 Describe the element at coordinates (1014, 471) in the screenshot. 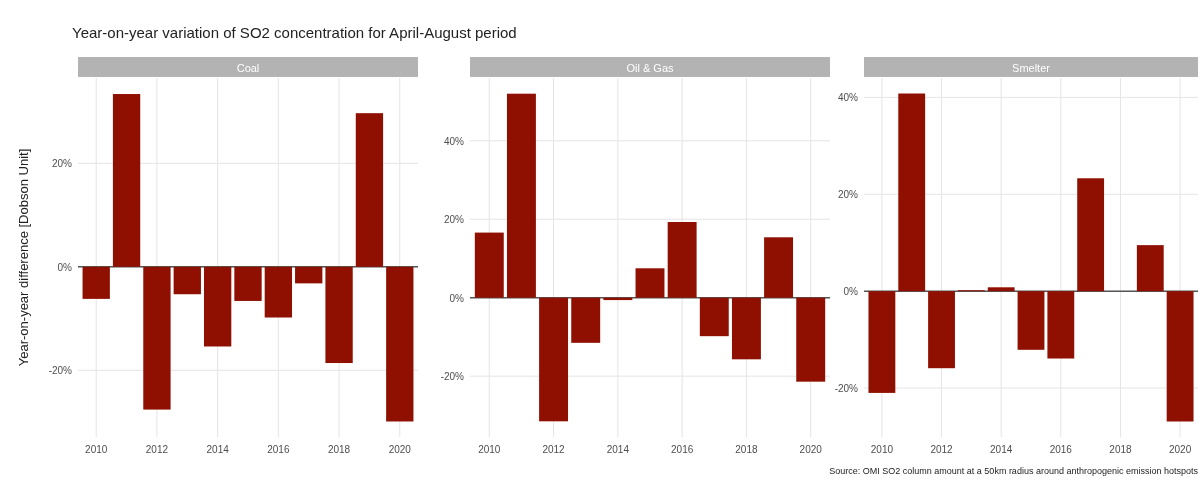

I see `source-note: Source: OMI SO2 column amount at a 50km radius around anthropogenic emission hotspots` at that location.